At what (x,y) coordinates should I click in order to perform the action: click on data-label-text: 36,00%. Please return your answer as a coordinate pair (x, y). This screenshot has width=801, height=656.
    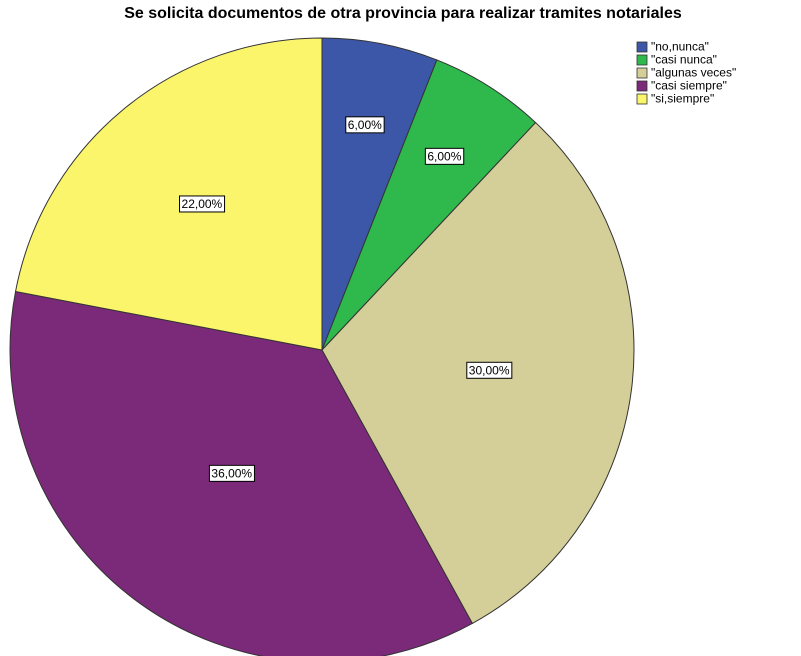
    Looking at the image, I should click on (231, 473).